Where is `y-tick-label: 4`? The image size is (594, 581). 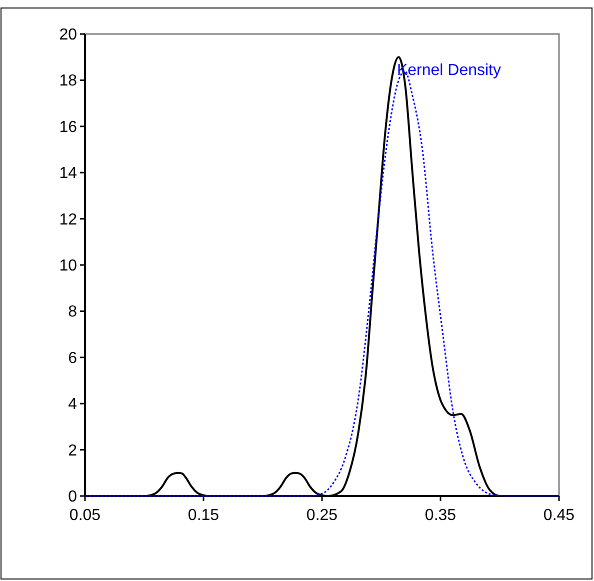 y-tick-label: 4 is located at coordinates (73, 405).